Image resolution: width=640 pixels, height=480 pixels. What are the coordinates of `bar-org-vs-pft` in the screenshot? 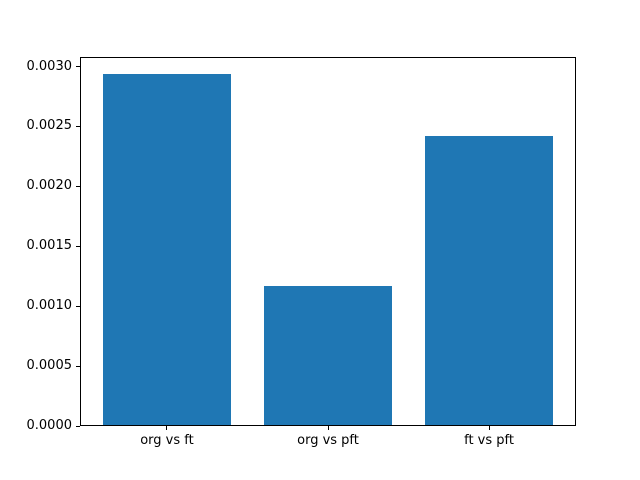 It's located at (328, 355).